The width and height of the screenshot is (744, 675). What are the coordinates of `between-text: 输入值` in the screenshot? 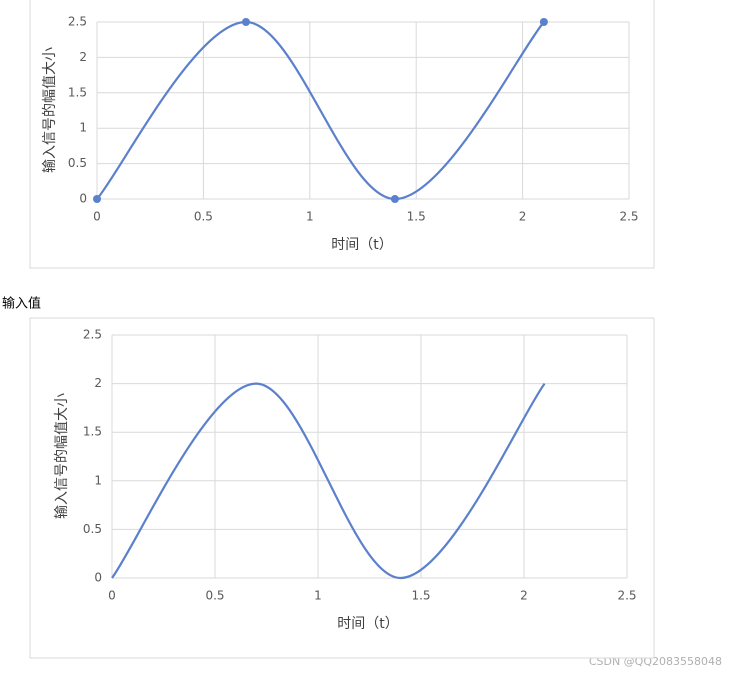 It's located at (21, 304).